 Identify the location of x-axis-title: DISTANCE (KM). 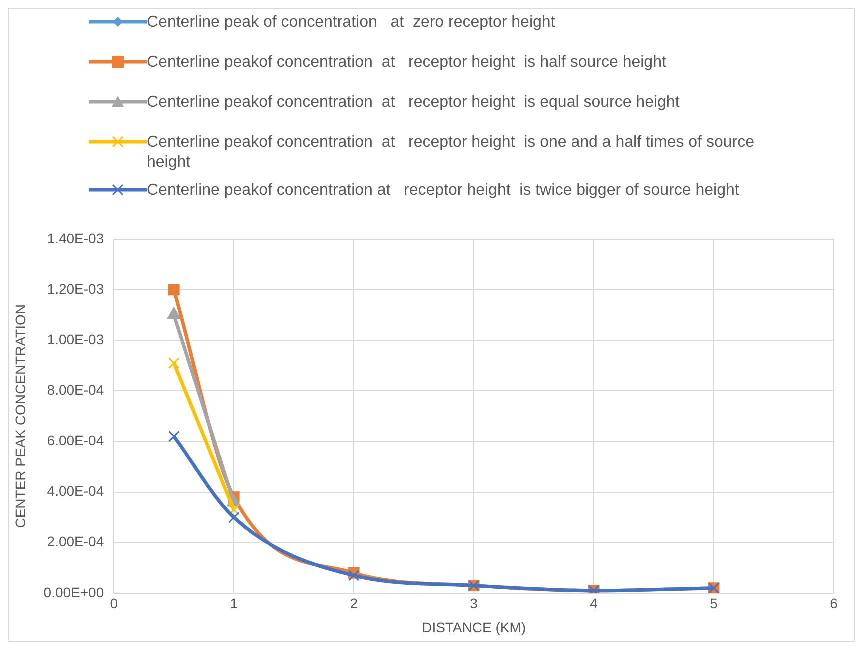
(474, 627).